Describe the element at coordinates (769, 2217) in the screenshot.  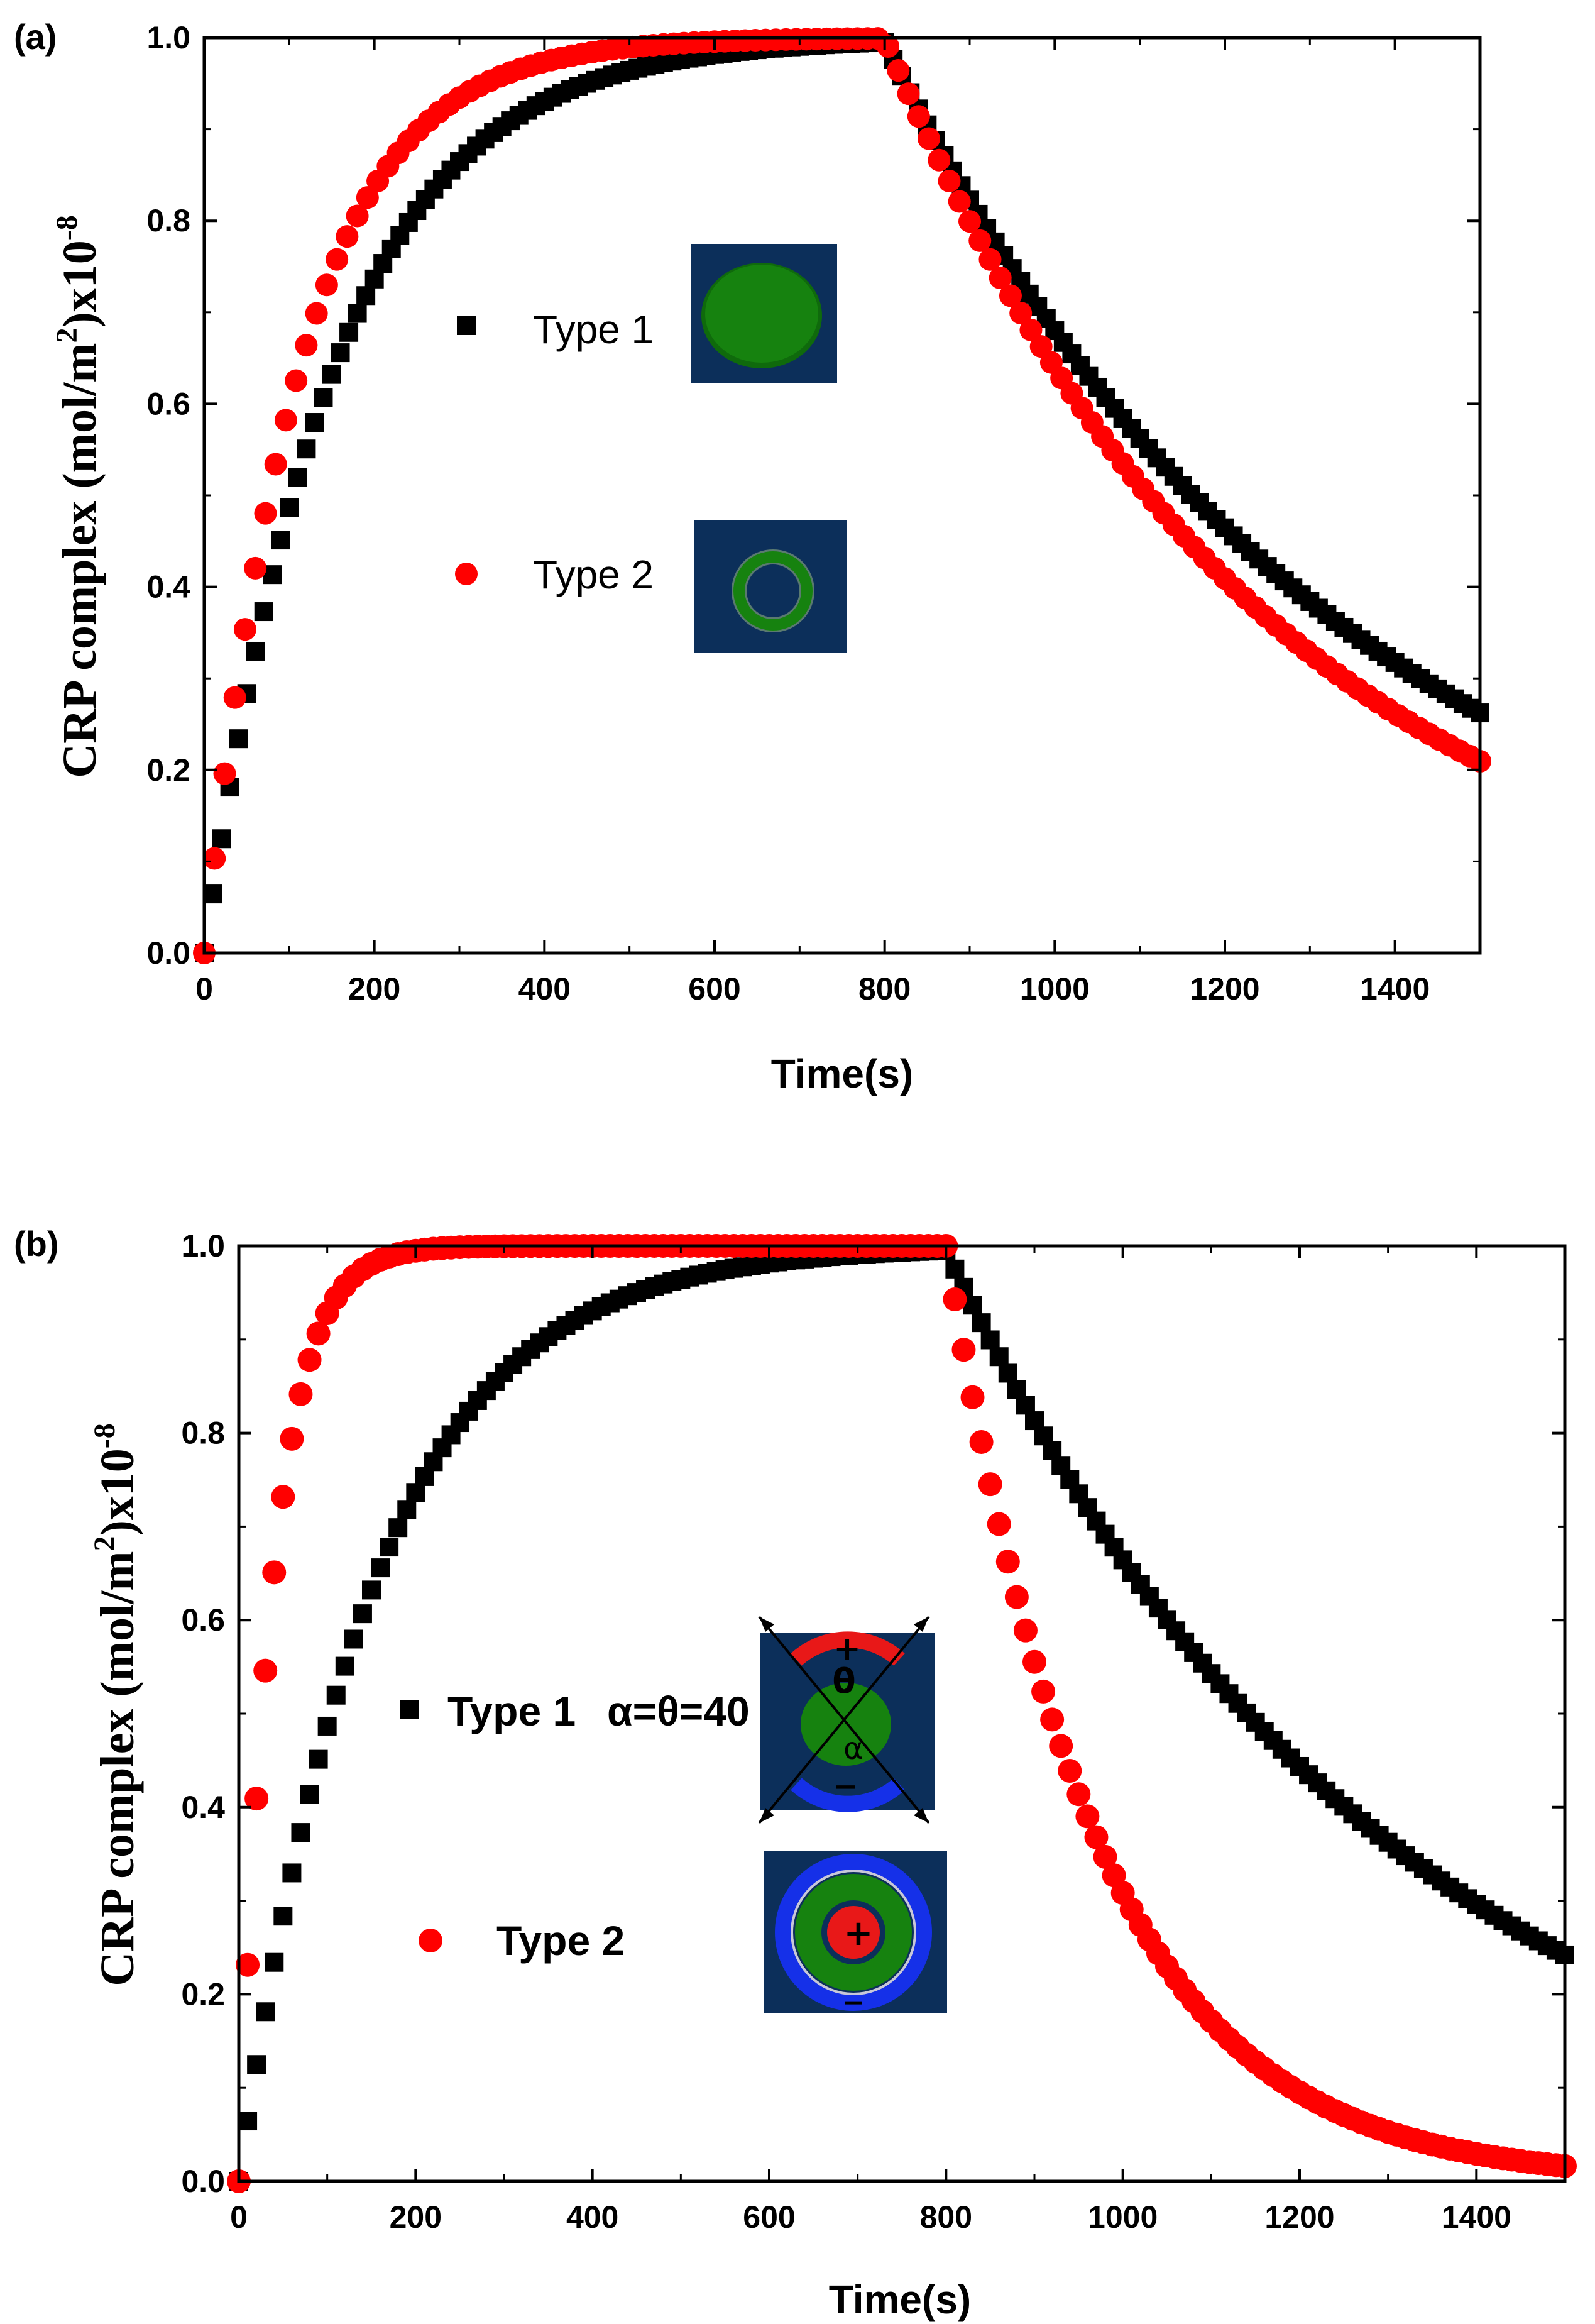
I see `x-tick-label: 600` at that location.